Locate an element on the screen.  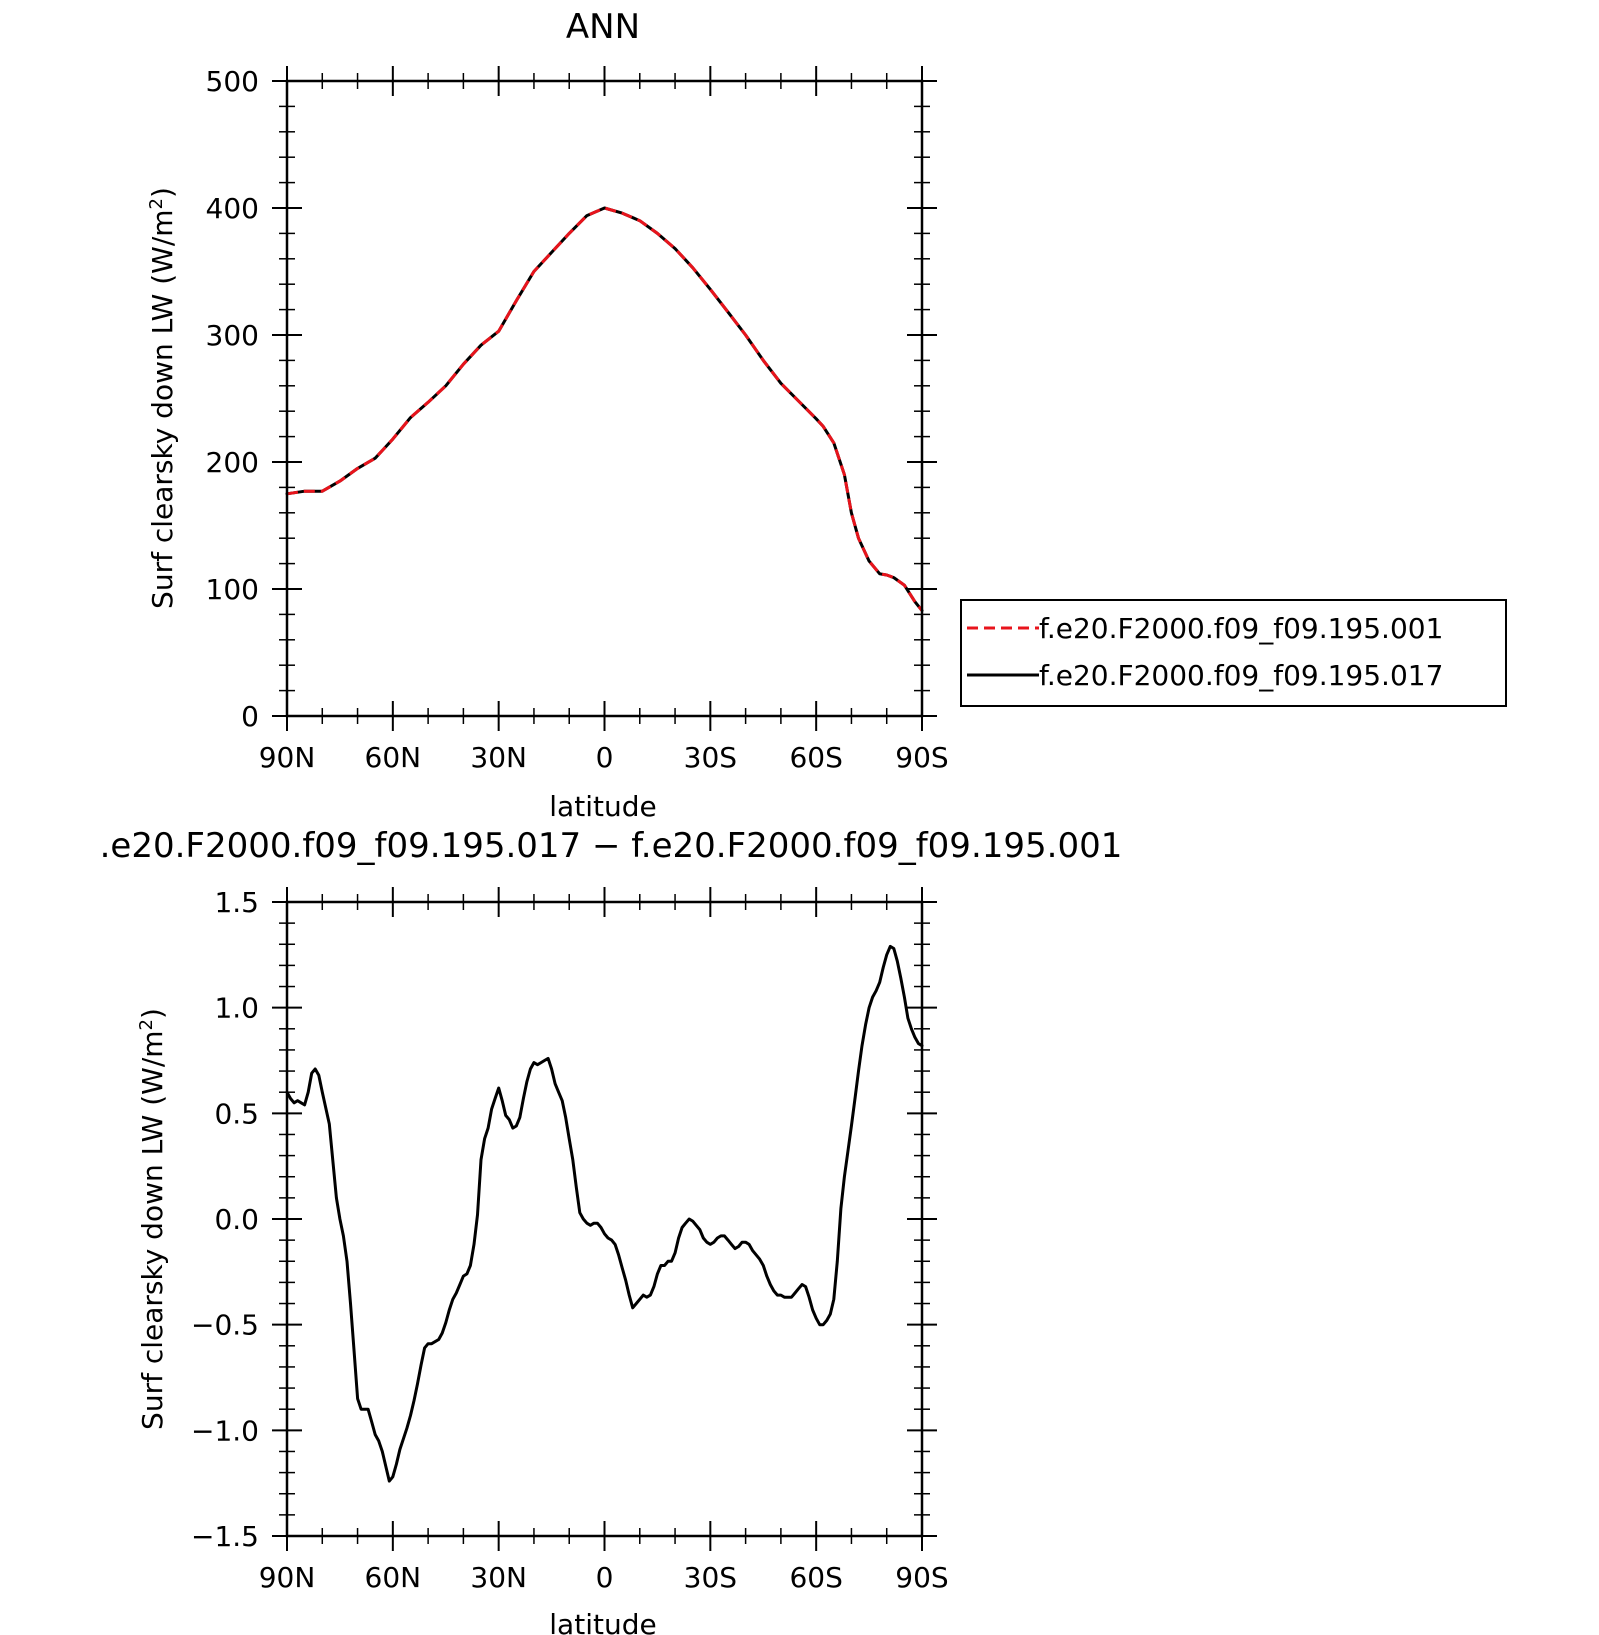
top-x-tick-labels: 90N 60N 30N 0 30S 60S 90S is located at coordinates (604, 757).